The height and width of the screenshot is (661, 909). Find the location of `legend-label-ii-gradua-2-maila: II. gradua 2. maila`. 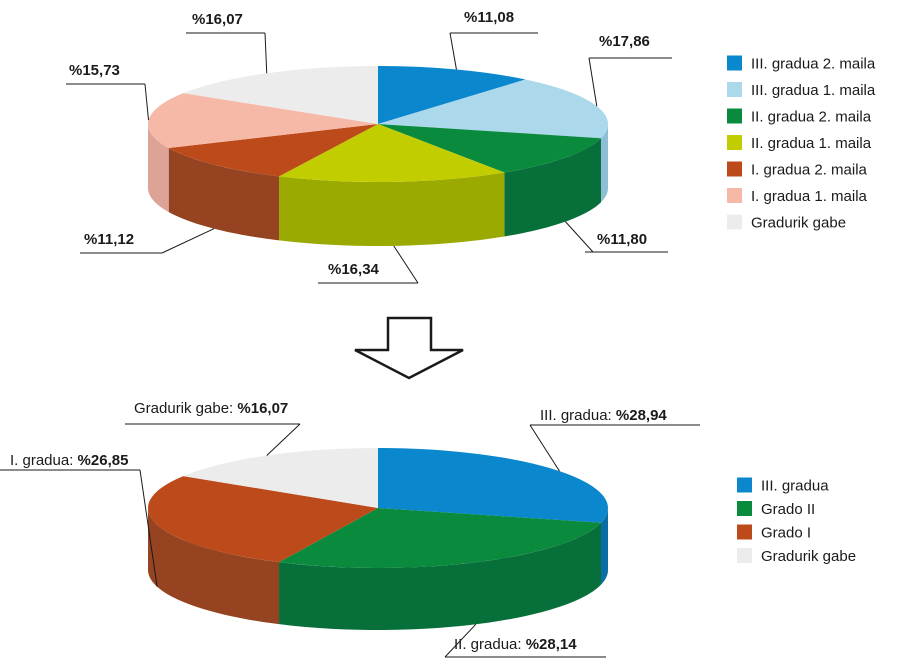

legend-label-ii-gradua-2-maila: II. gradua 2. maila is located at coordinates (811, 117).